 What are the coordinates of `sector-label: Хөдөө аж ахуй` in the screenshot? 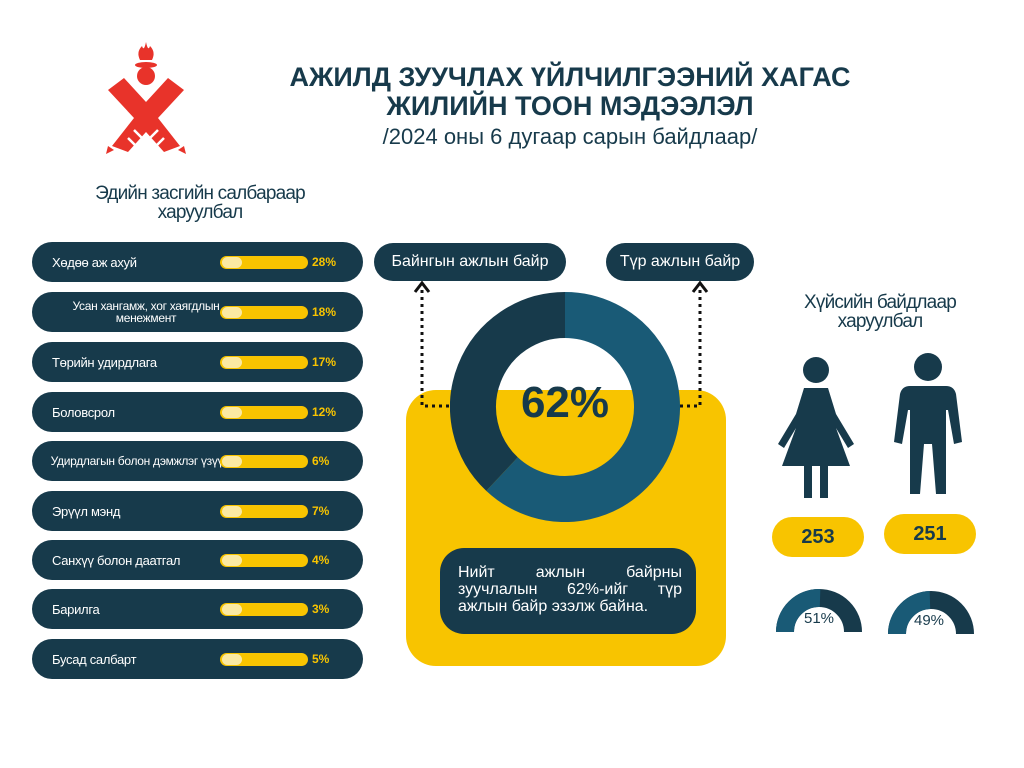 It's located at (94, 262).